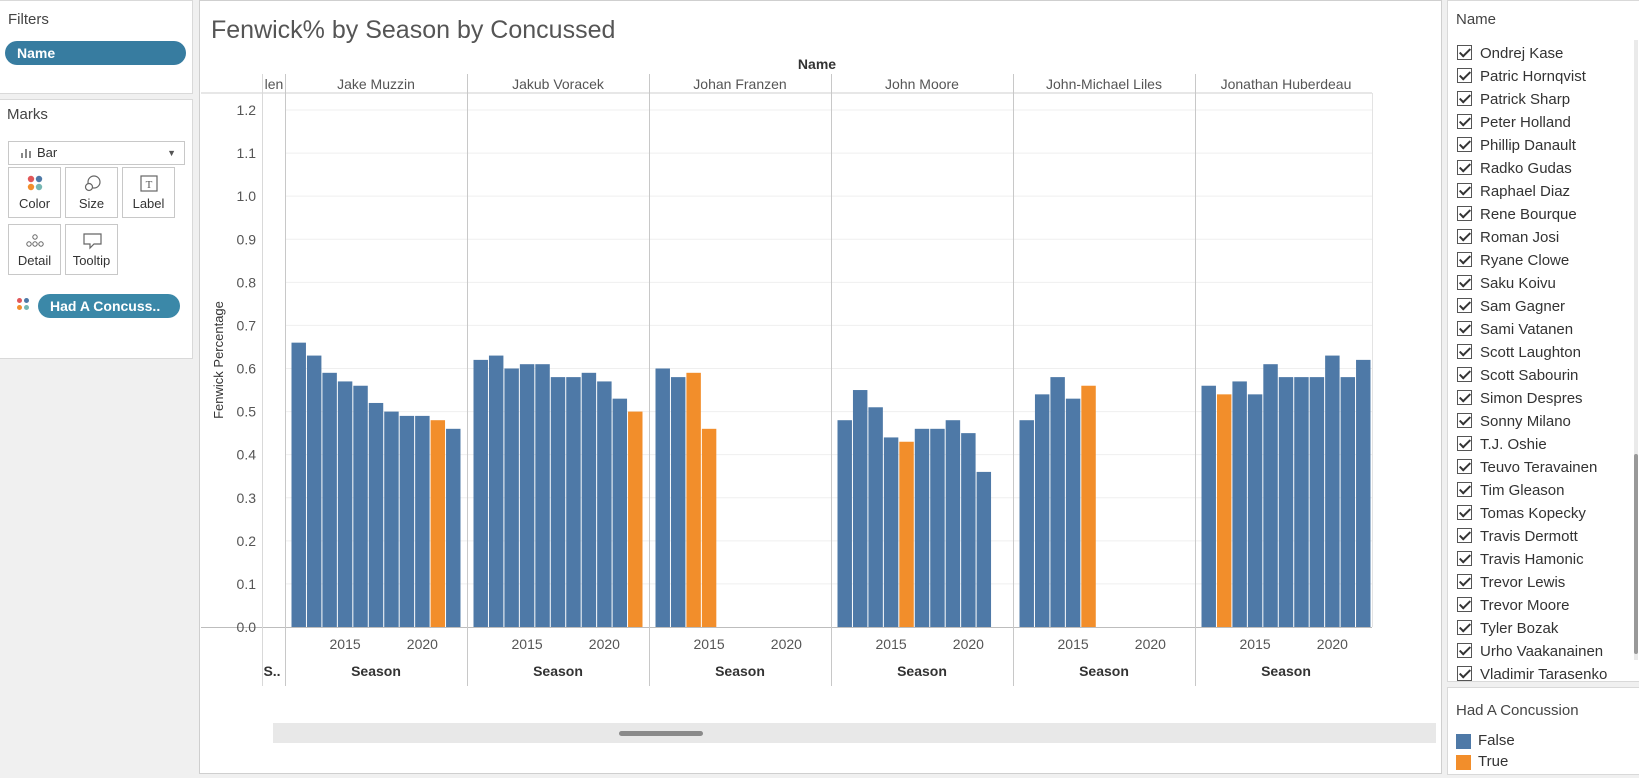 The height and width of the screenshot is (778, 1639). I want to click on name-filter-item: Peter Holland, so click(1538, 122).